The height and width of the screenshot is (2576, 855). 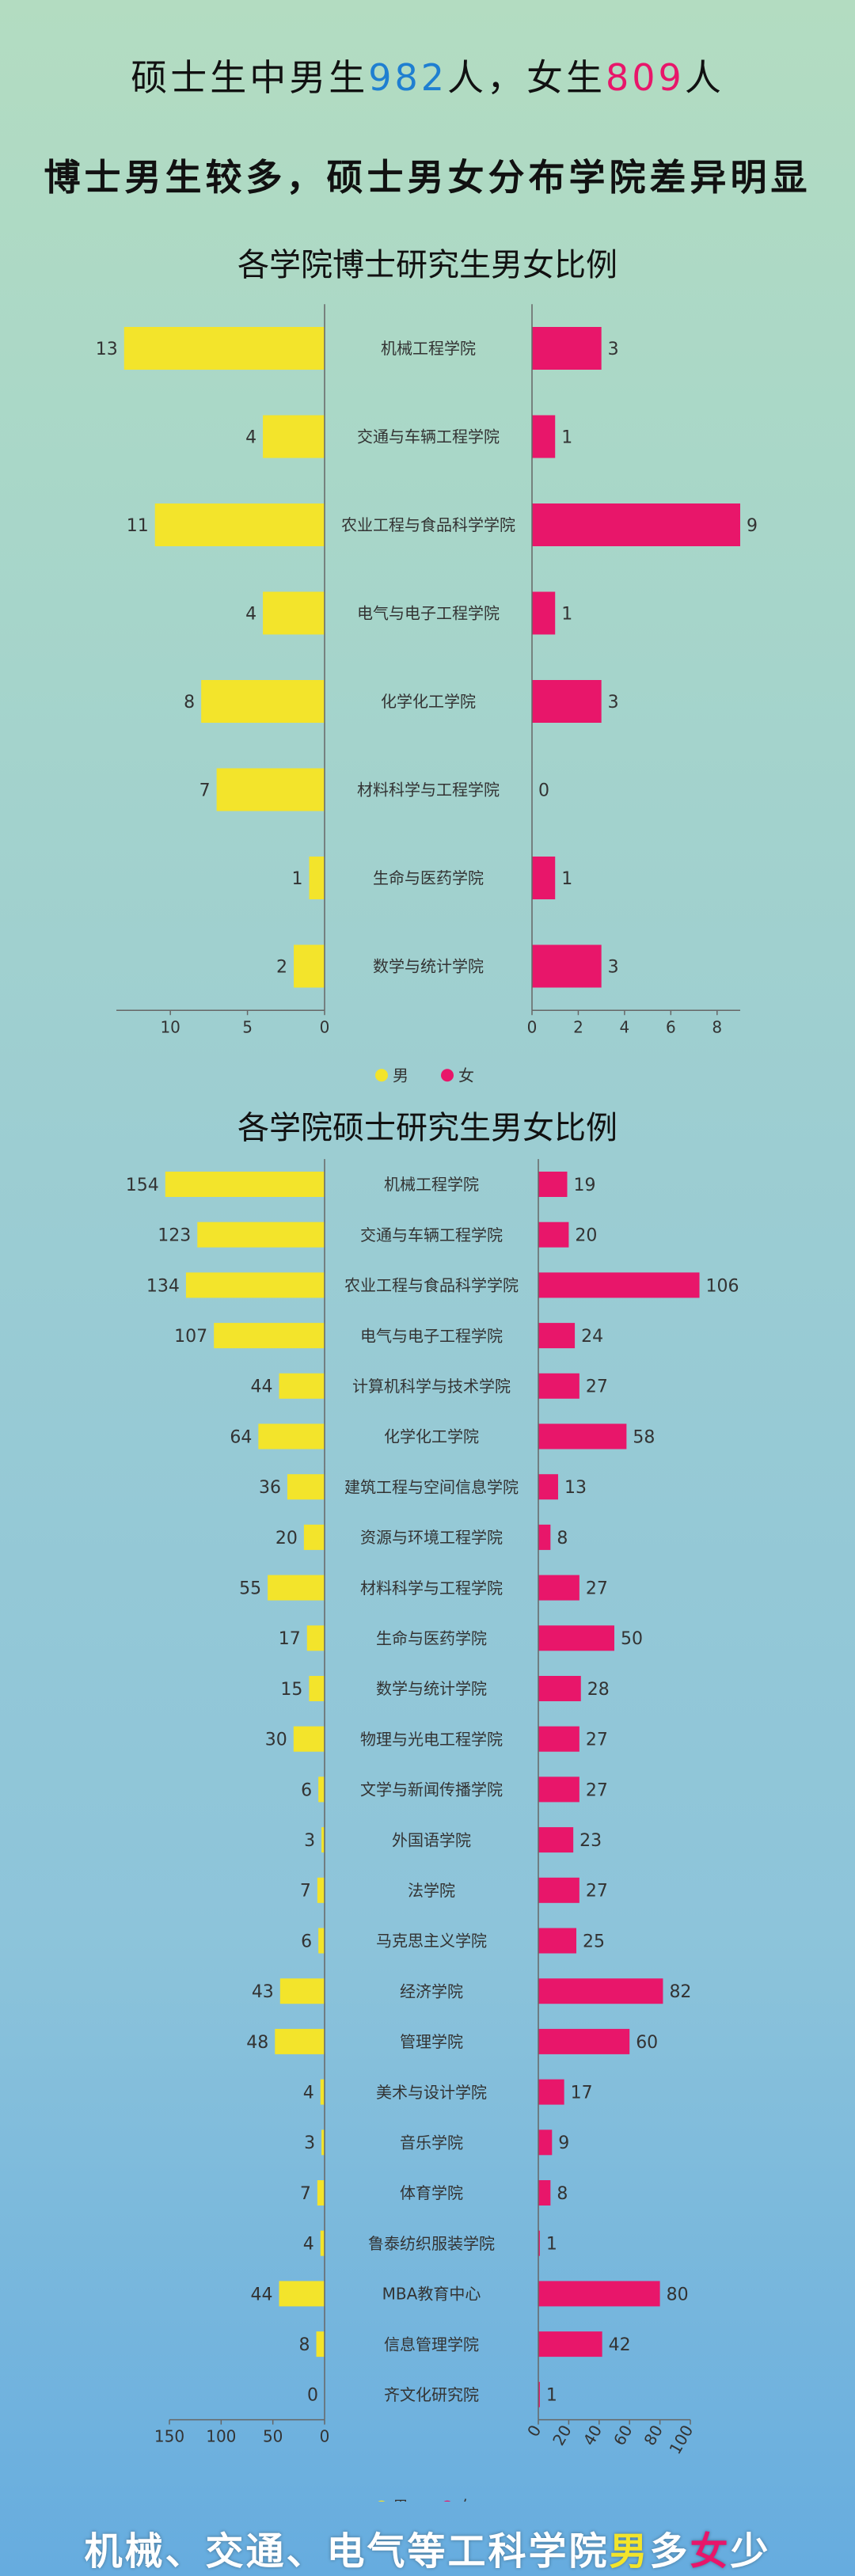 I want to click on footer-banner: 机械、交通、电气等工科学院男多女少, so click(x=427, y=2548).